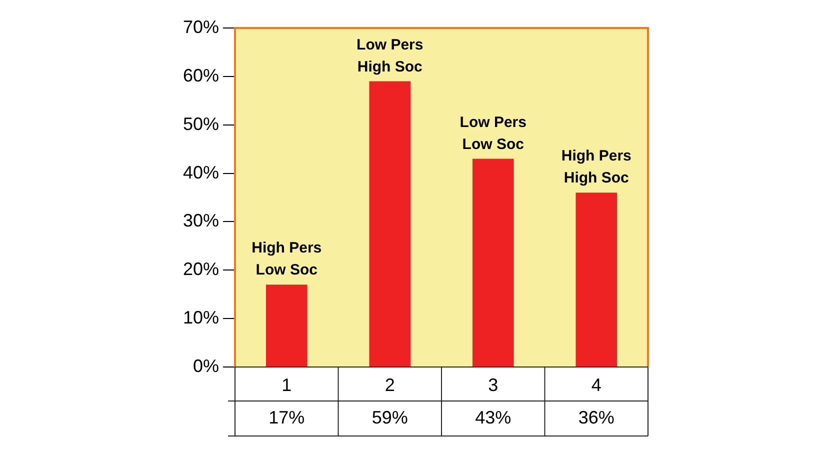  I want to click on data-label: 17%, so click(286, 417).